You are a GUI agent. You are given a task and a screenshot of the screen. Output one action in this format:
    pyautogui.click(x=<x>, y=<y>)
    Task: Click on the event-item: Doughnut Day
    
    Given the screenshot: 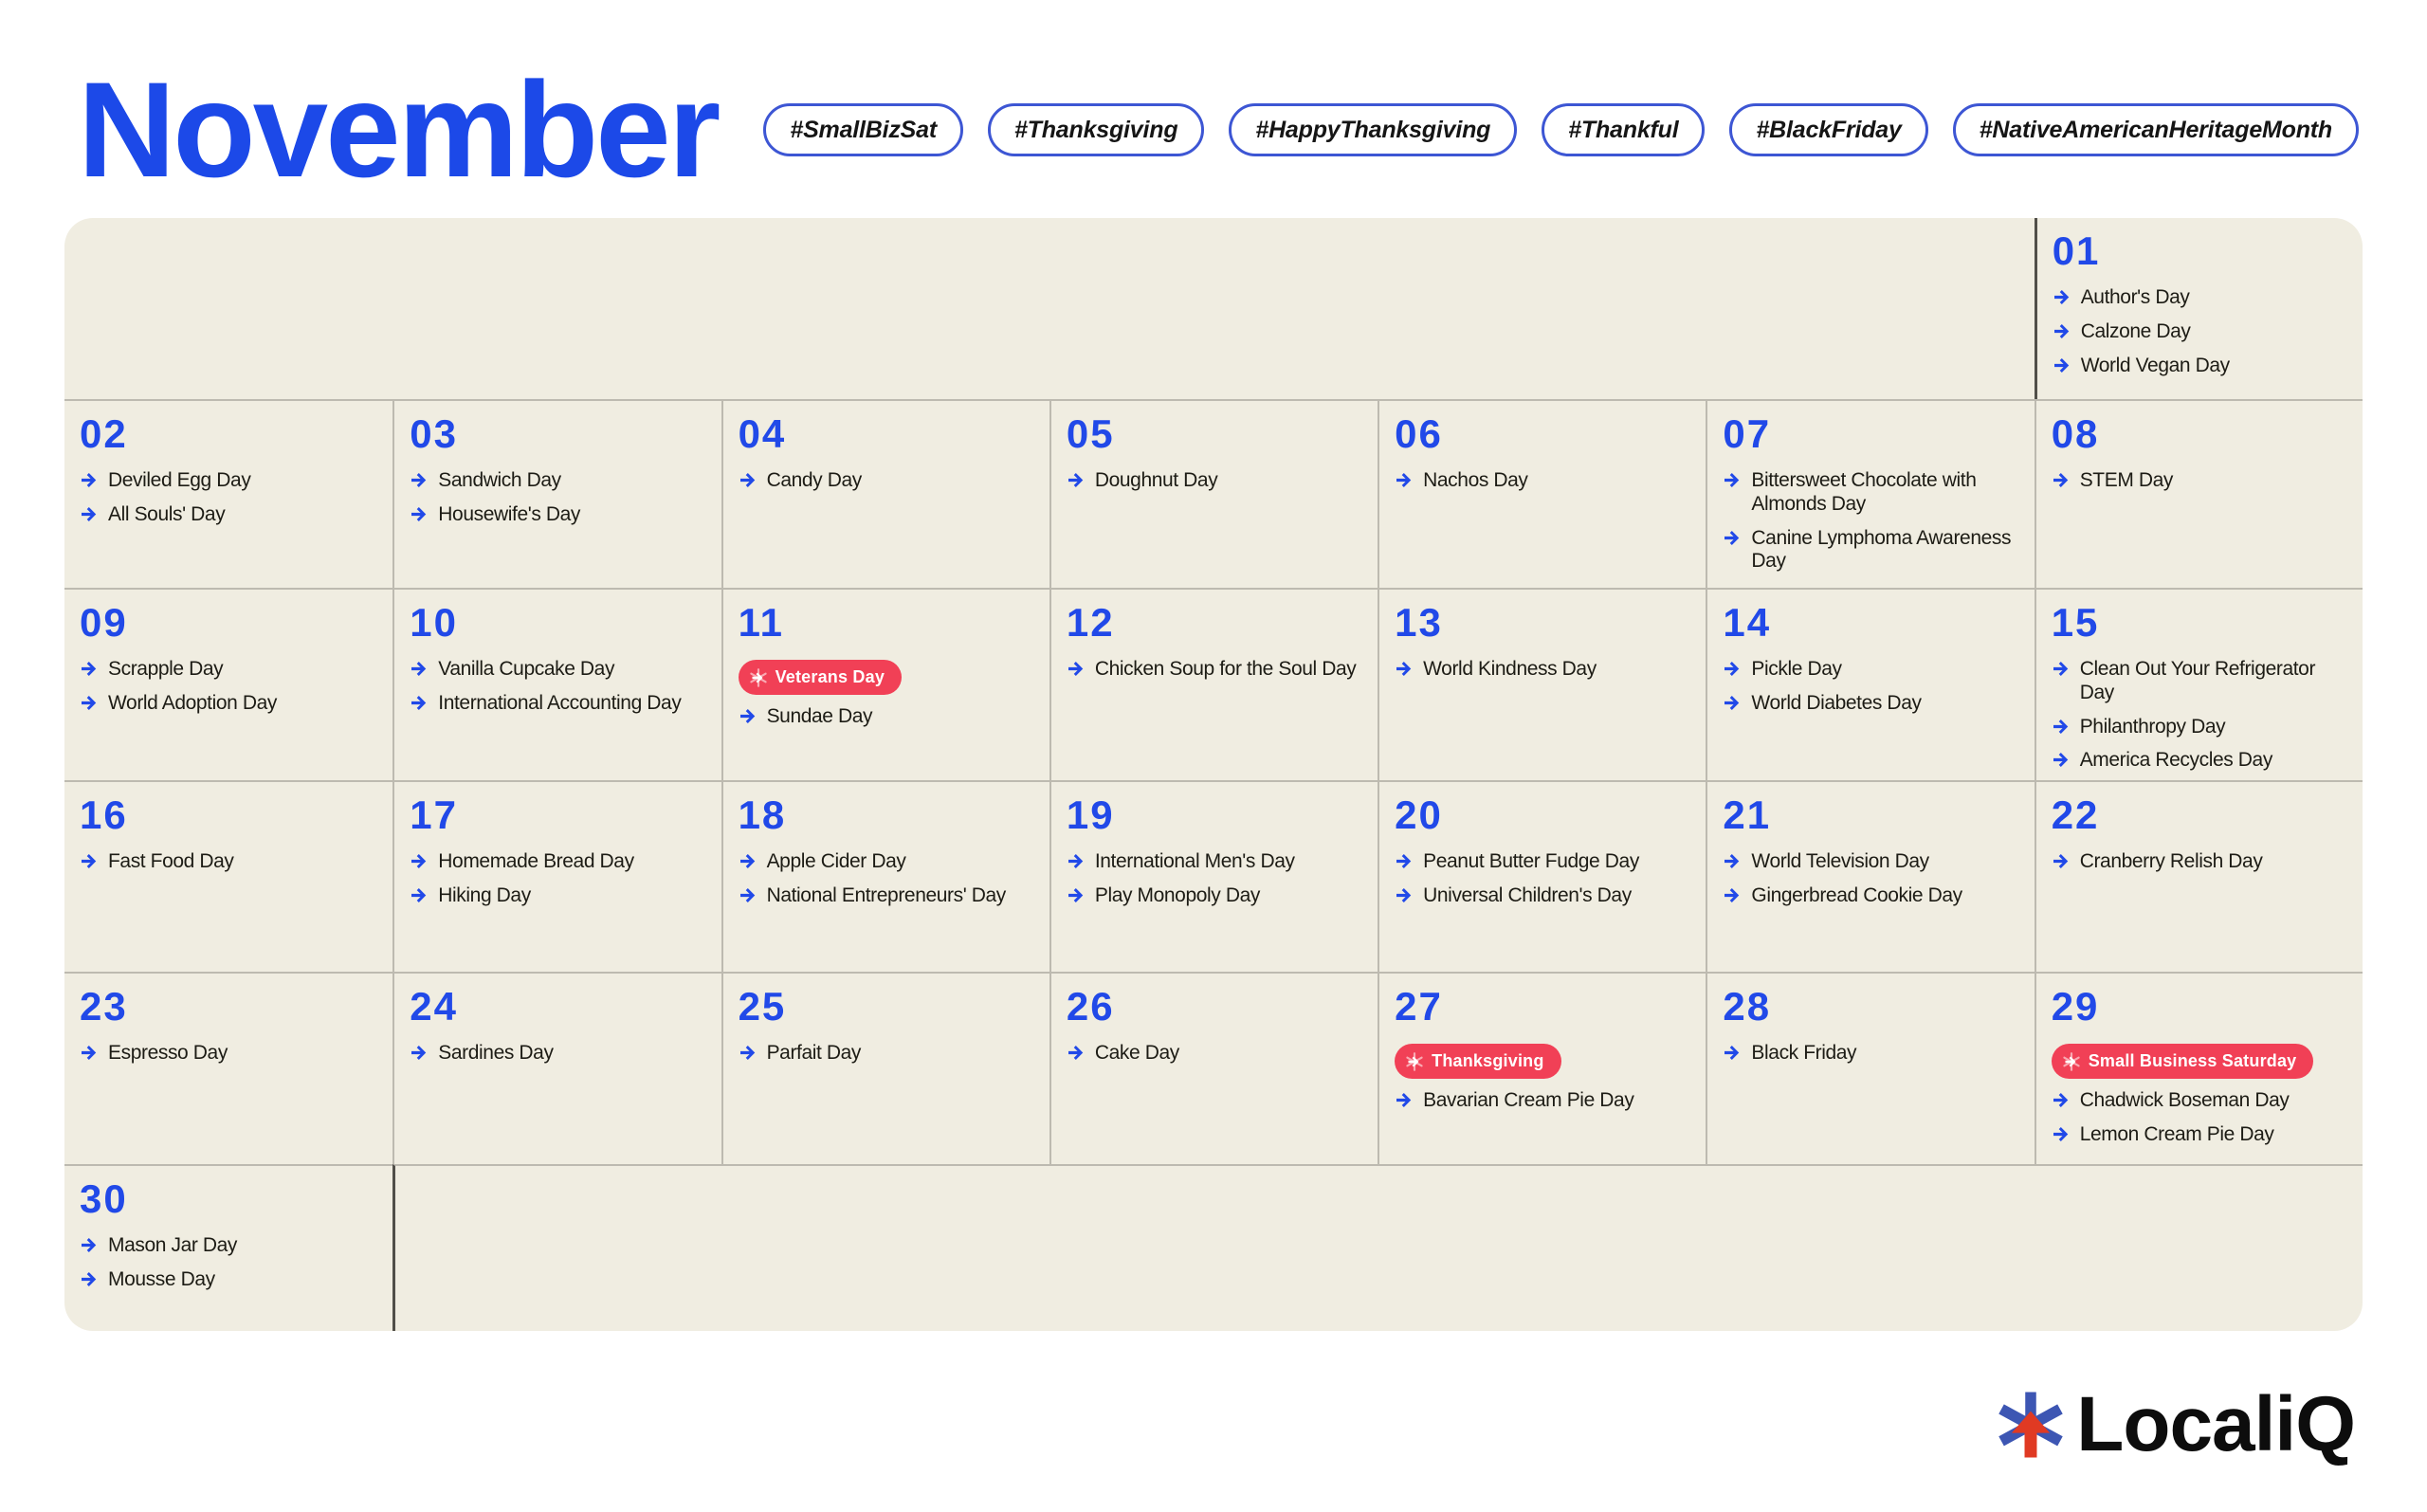 What is the action you would take?
    pyautogui.click(x=1142, y=481)
    